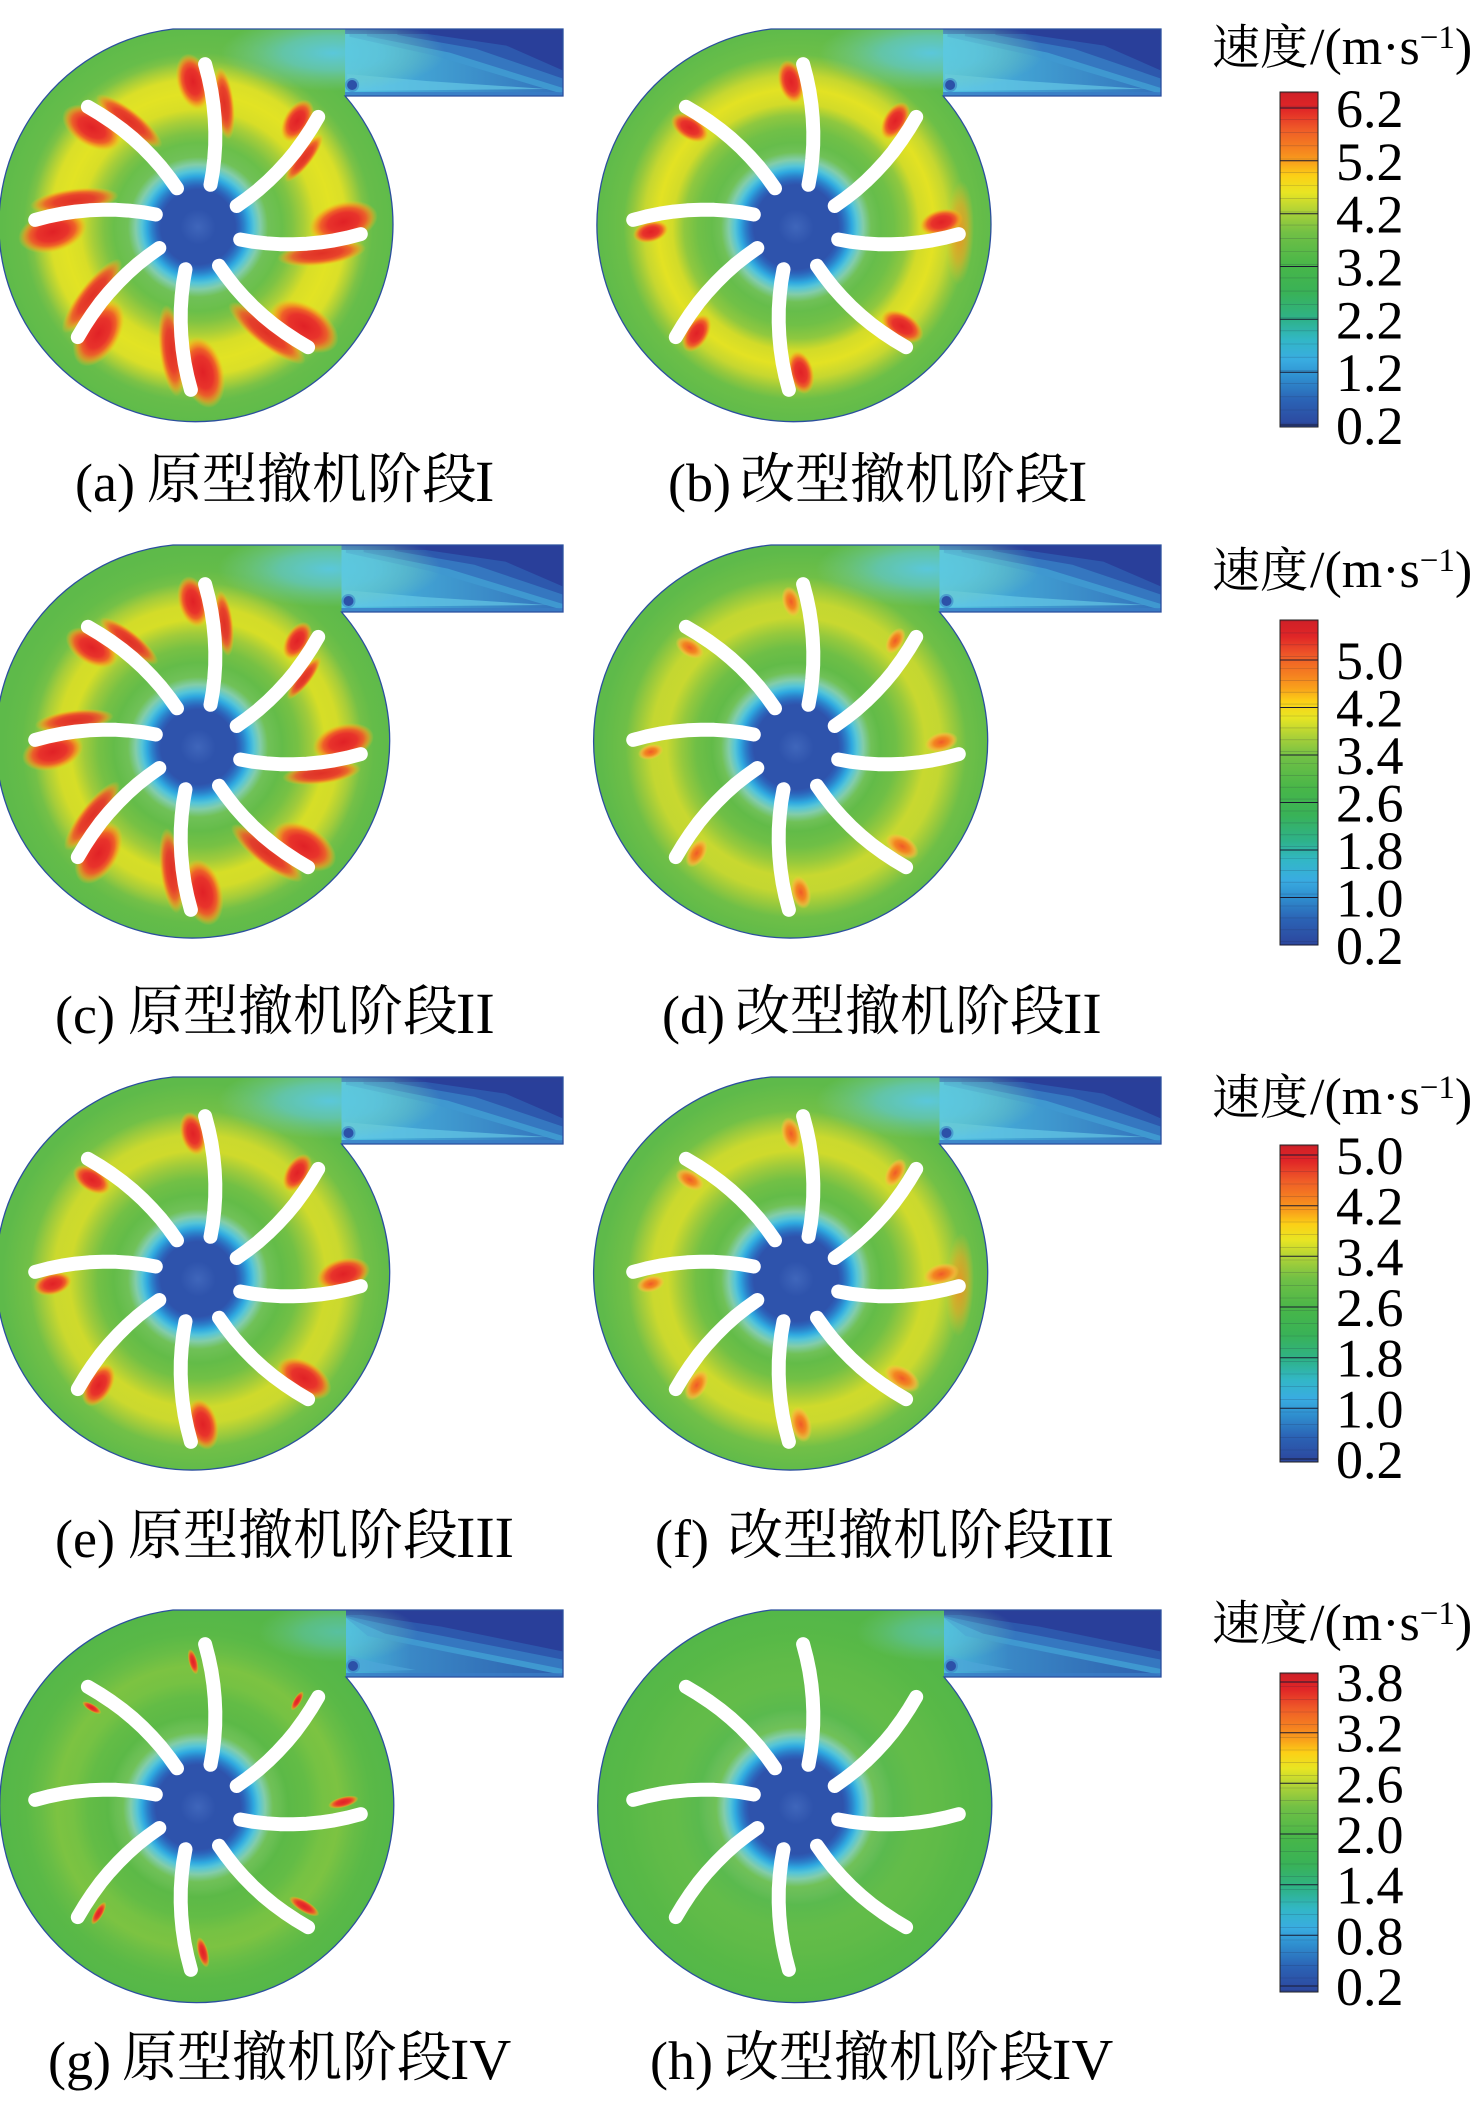 Image resolution: width=1476 pixels, height=2103 pixels. Describe the element at coordinates (85, 1015) in the screenshot. I see `svg-text: (c)` at that location.